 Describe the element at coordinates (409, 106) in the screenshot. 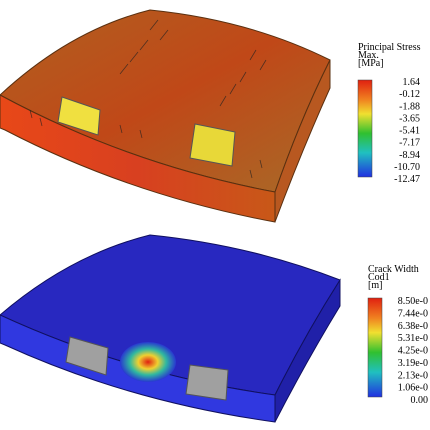

I see `legend-label: -1.88` at that location.